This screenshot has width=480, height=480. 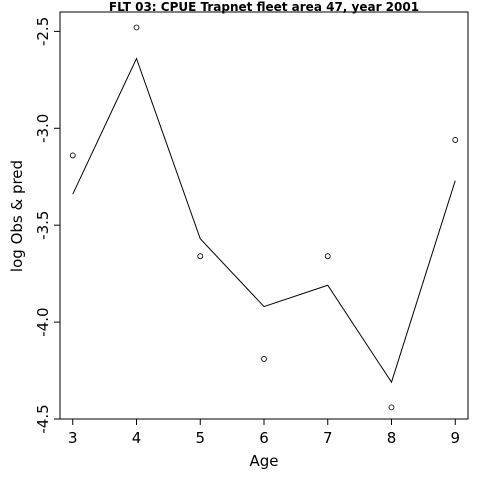 I want to click on x-tick-label: 9, so click(x=455, y=438).